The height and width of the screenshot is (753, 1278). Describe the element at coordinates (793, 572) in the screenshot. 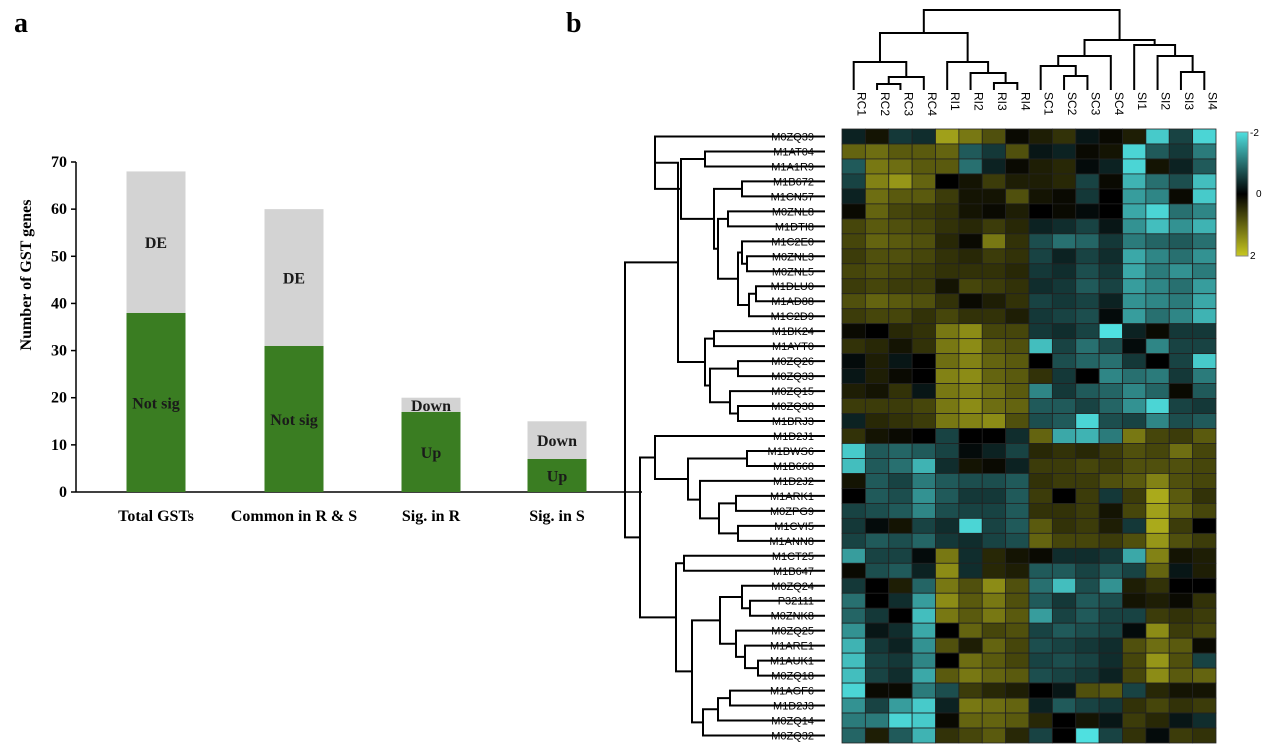

I see `heatmap-row-label: M1B647` at that location.